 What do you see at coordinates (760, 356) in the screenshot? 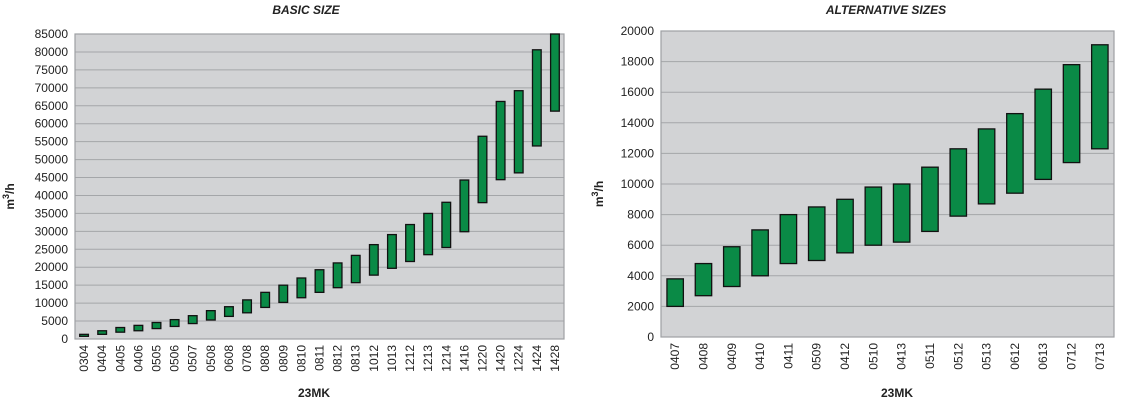
I see `x-tick-label: 0410` at bounding box center [760, 356].